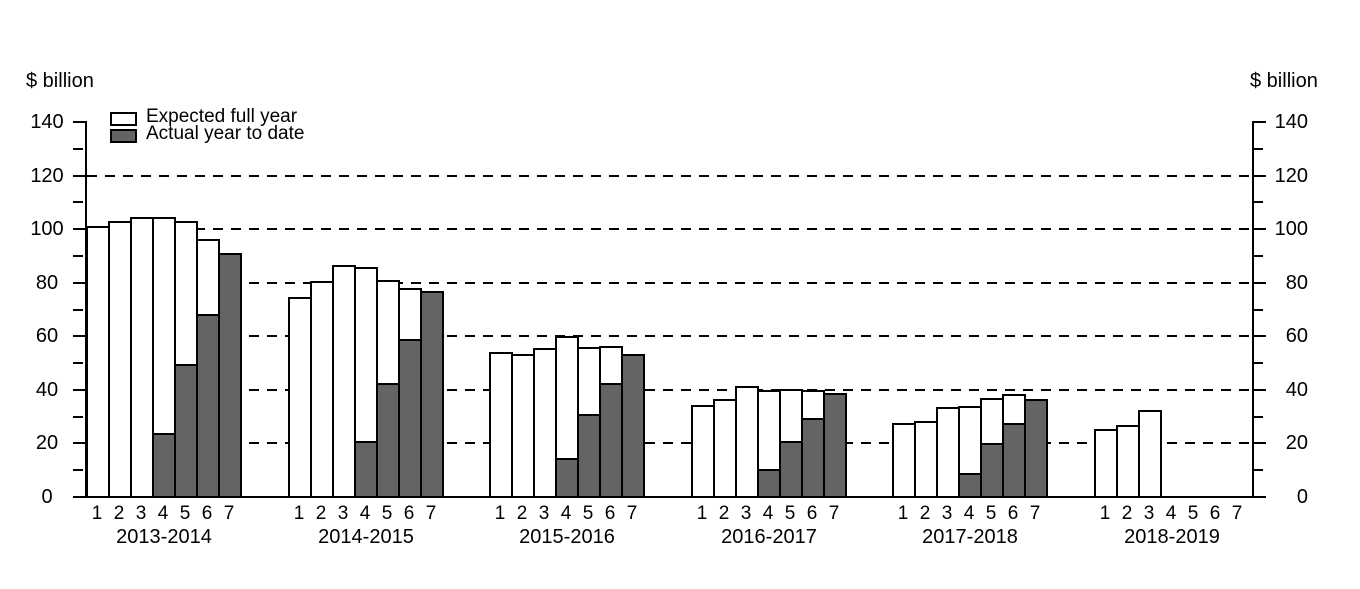 Image resolution: width=1360 pixels, height=589 pixels. I want to click on x-group-label: 2016-2017, so click(769, 537).